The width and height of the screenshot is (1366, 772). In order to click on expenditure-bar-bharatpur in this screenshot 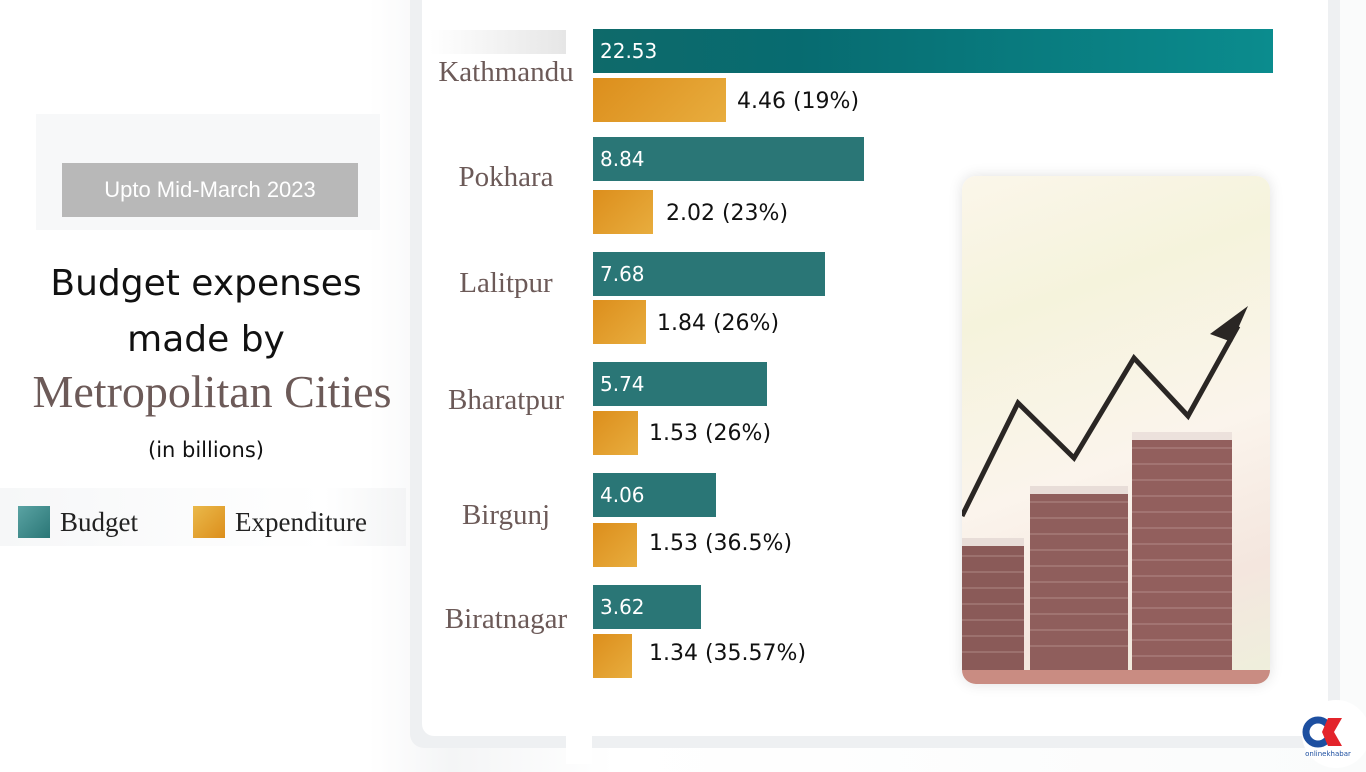, I will do `click(615, 433)`.